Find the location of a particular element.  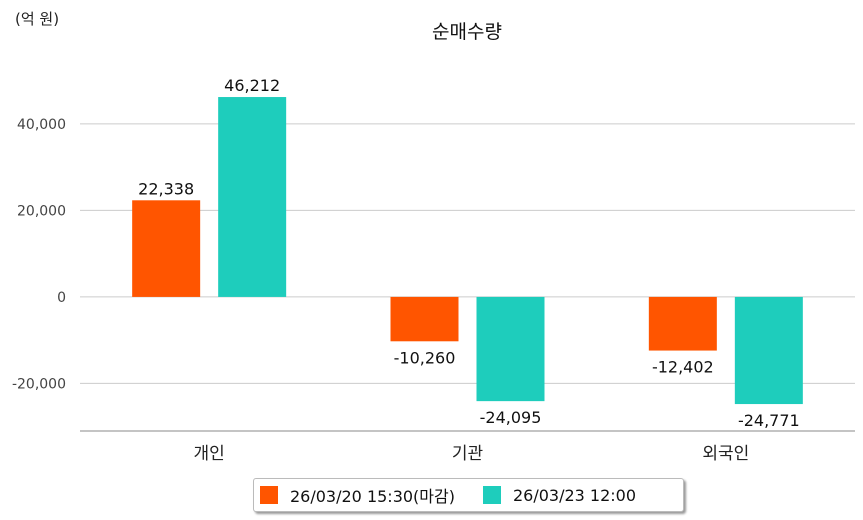

data-label: -24,771 is located at coordinates (769, 420).